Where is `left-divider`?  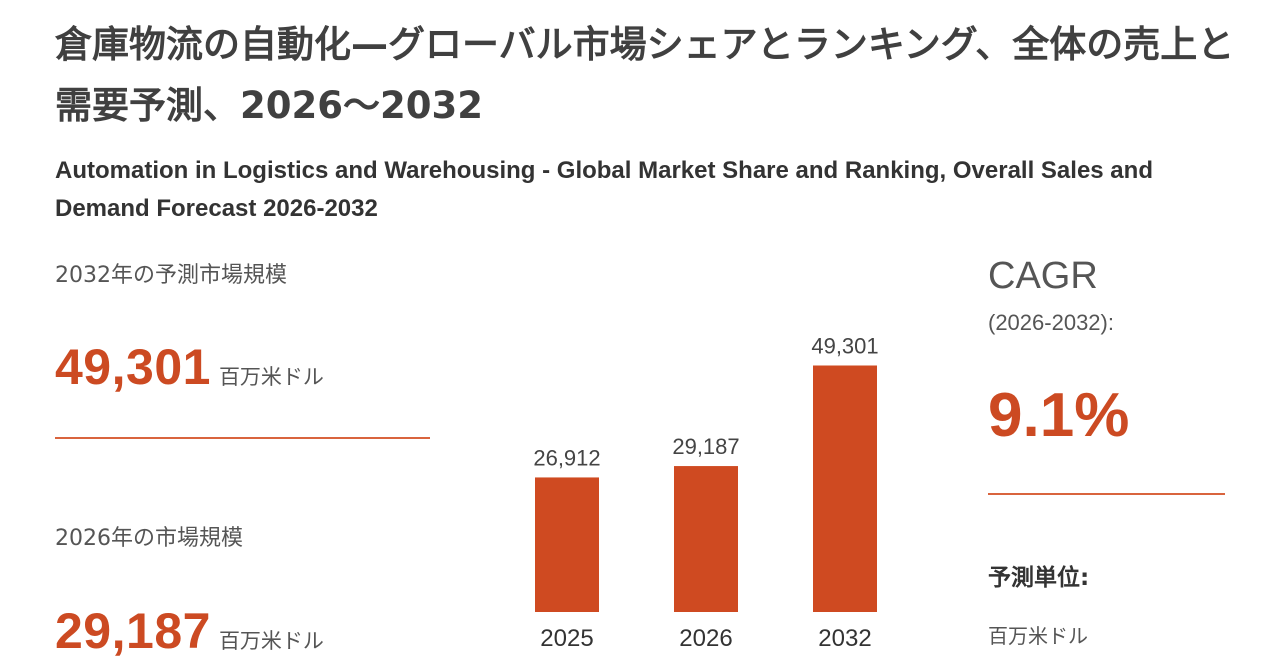
left-divider is located at coordinates (242, 438).